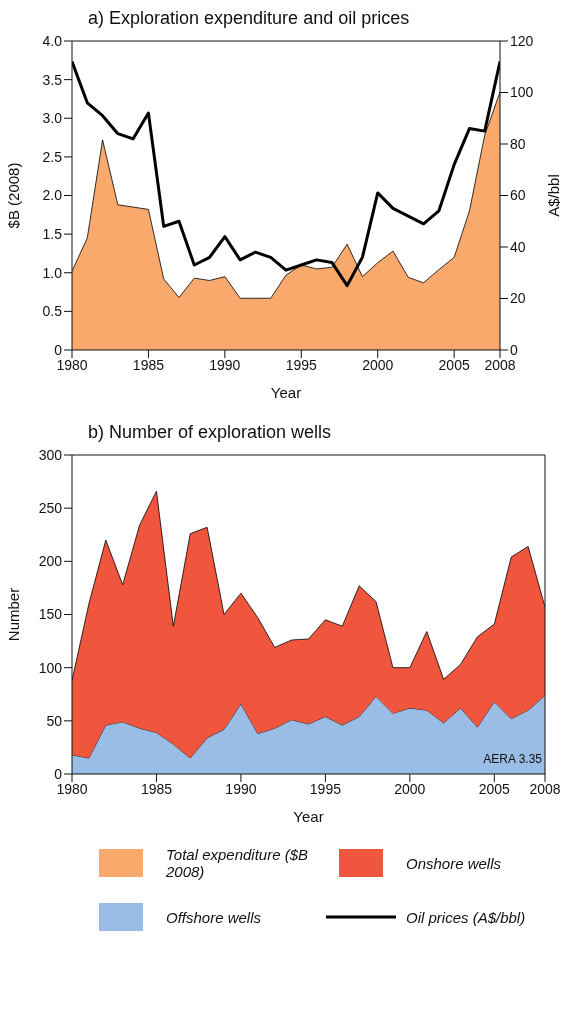 The image size is (577, 1012). Describe the element at coordinates (514, 349) in the screenshot. I see `y2-tick-label: 0` at that location.